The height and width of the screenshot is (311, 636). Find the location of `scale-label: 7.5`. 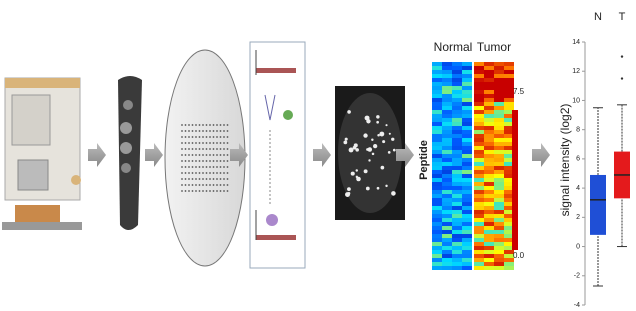

scale-label: 7.5 is located at coordinates (519, 91).